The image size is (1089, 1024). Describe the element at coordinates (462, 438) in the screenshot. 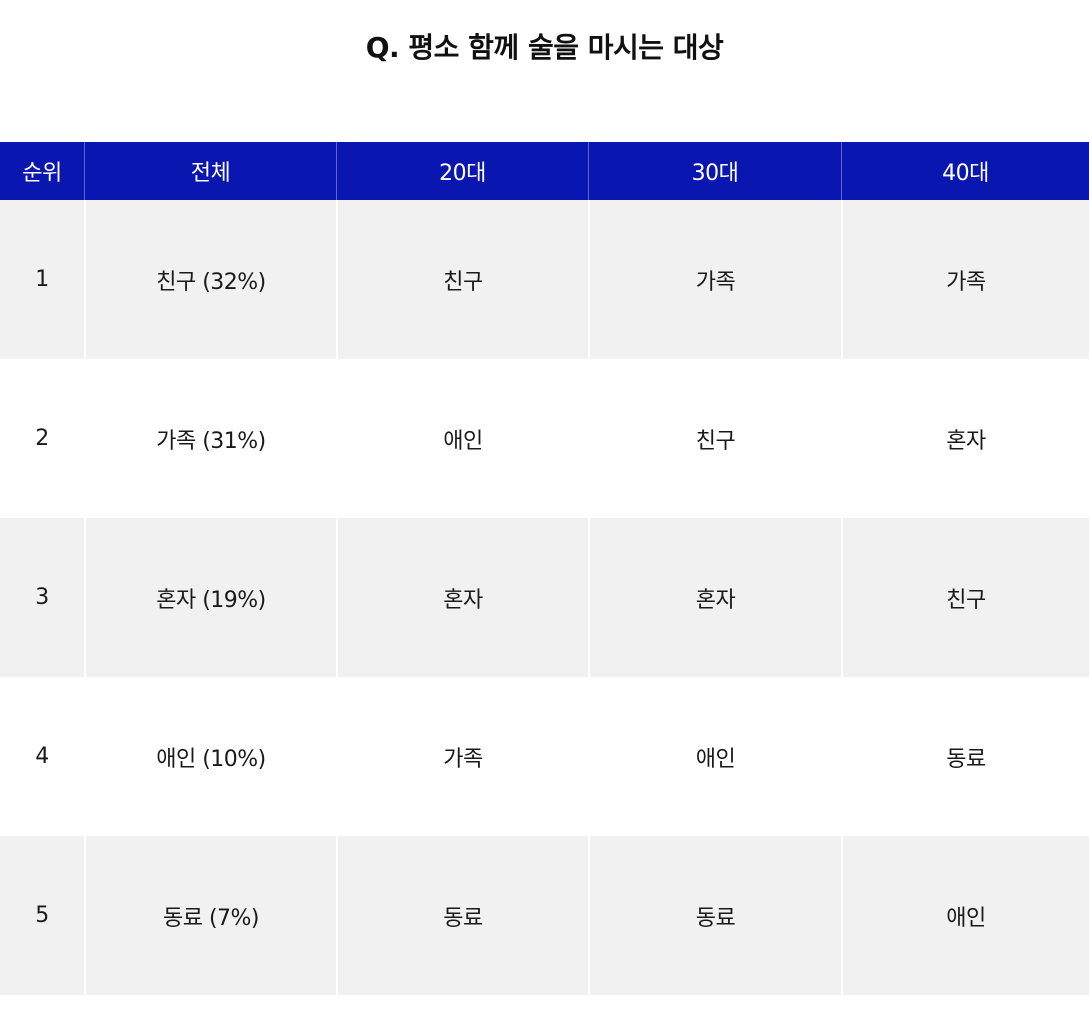

I see `cell-20s: 애인` at that location.